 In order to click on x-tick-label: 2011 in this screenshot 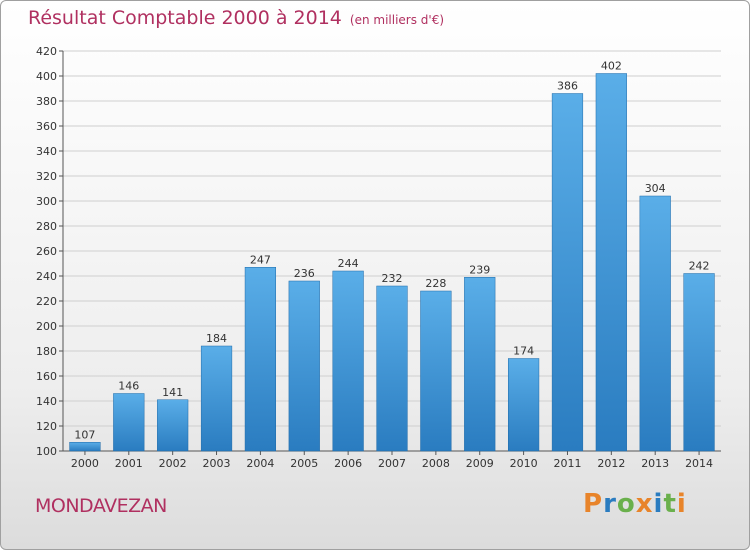, I will do `click(567, 463)`.